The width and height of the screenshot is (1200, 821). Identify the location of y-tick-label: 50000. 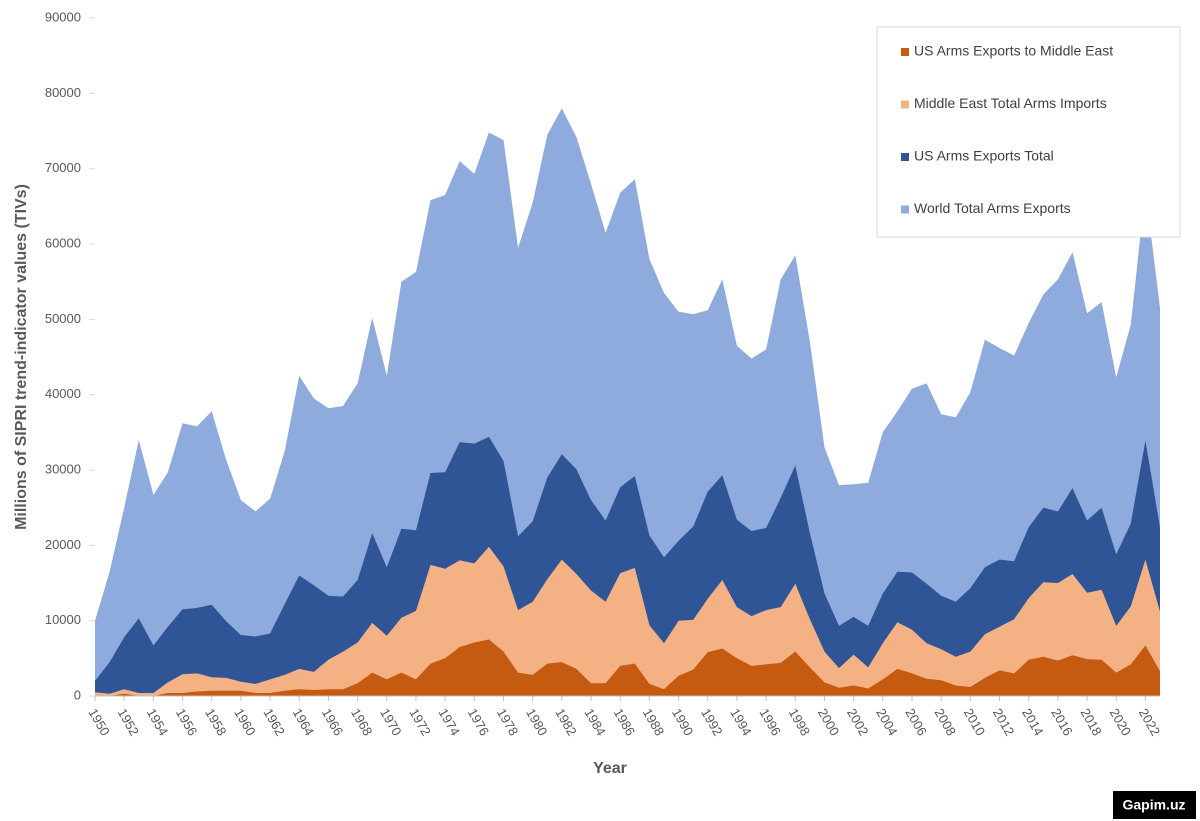
(63, 318).